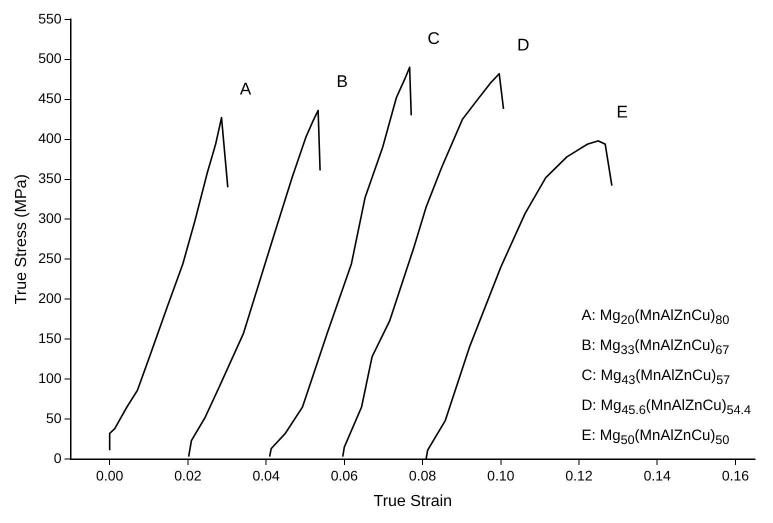  What do you see at coordinates (50, 218) in the screenshot?
I see `y-tick-label: 300` at bounding box center [50, 218].